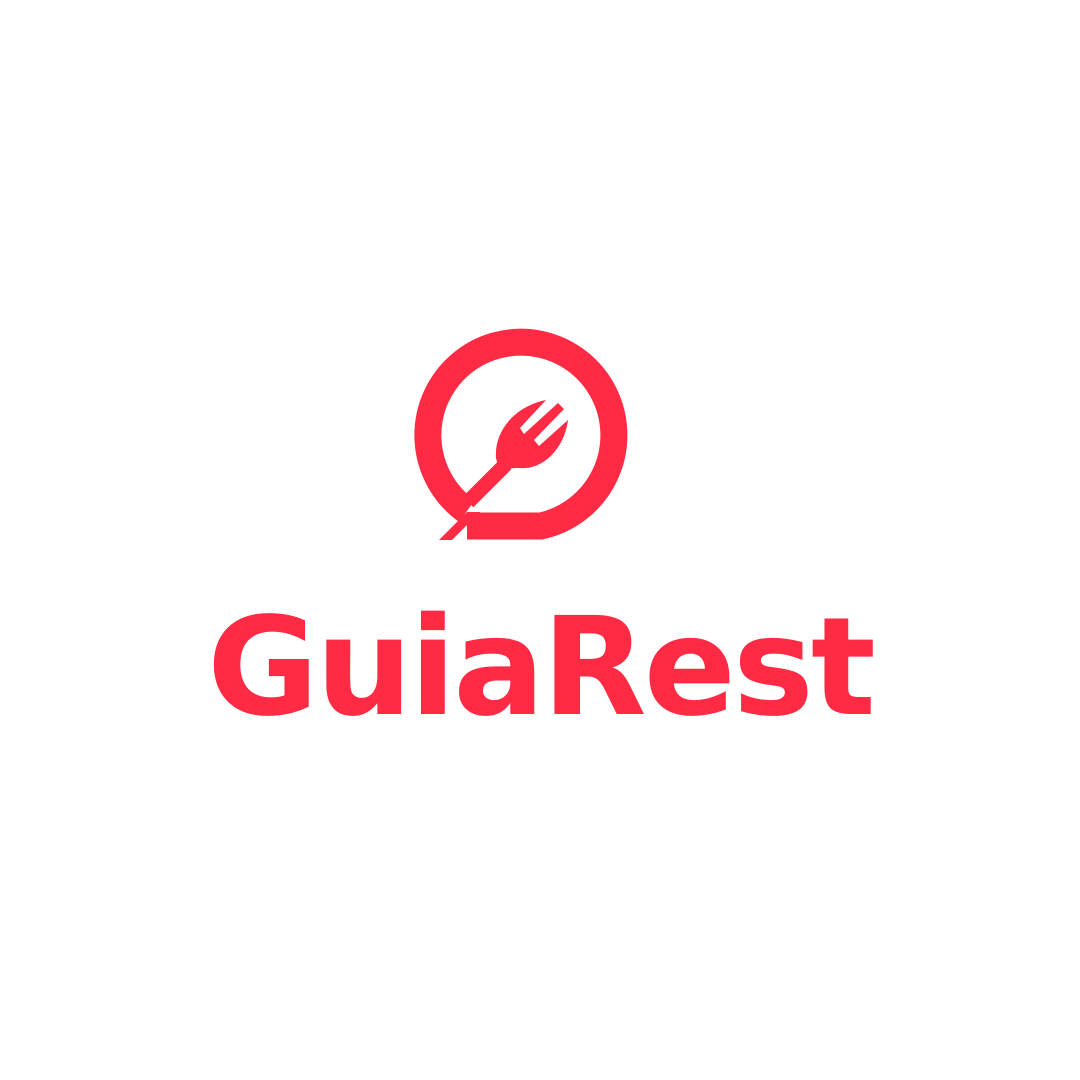 This screenshot has width=1080, height=1080. I want to click on brand-wordmark: GuiaRest, so click(541, 668).